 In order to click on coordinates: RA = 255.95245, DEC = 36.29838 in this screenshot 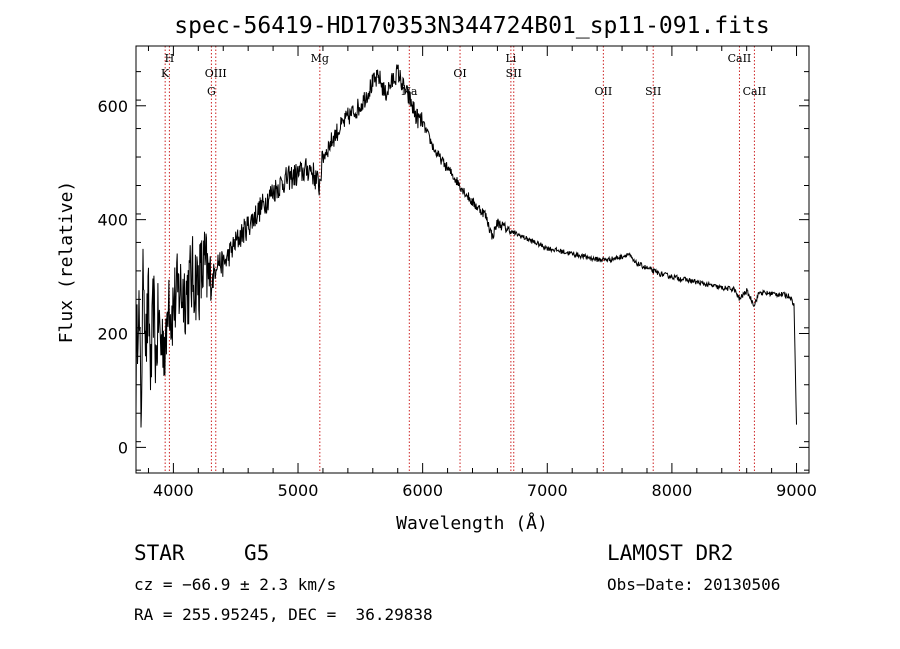, I will do `click(283, 614)`.